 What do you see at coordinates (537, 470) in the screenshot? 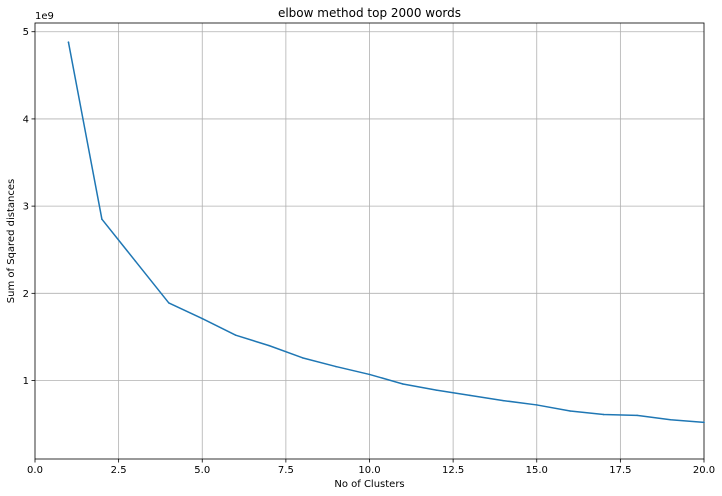
I see `x-tick-label: 15.0` at bounding box center [537, 470].